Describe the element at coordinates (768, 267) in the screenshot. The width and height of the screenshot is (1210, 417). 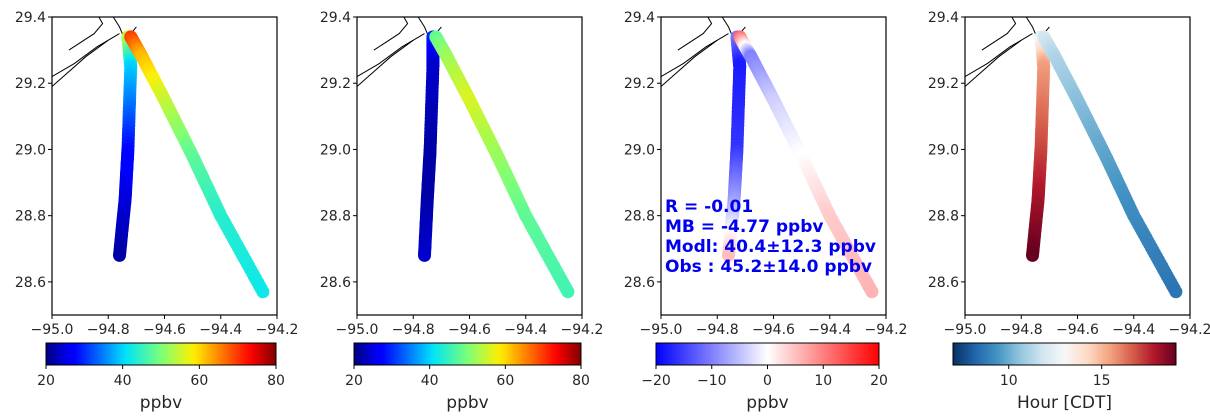
I see `stats-annotation: Obs : 45.2±14.0 ppbv` at that location.